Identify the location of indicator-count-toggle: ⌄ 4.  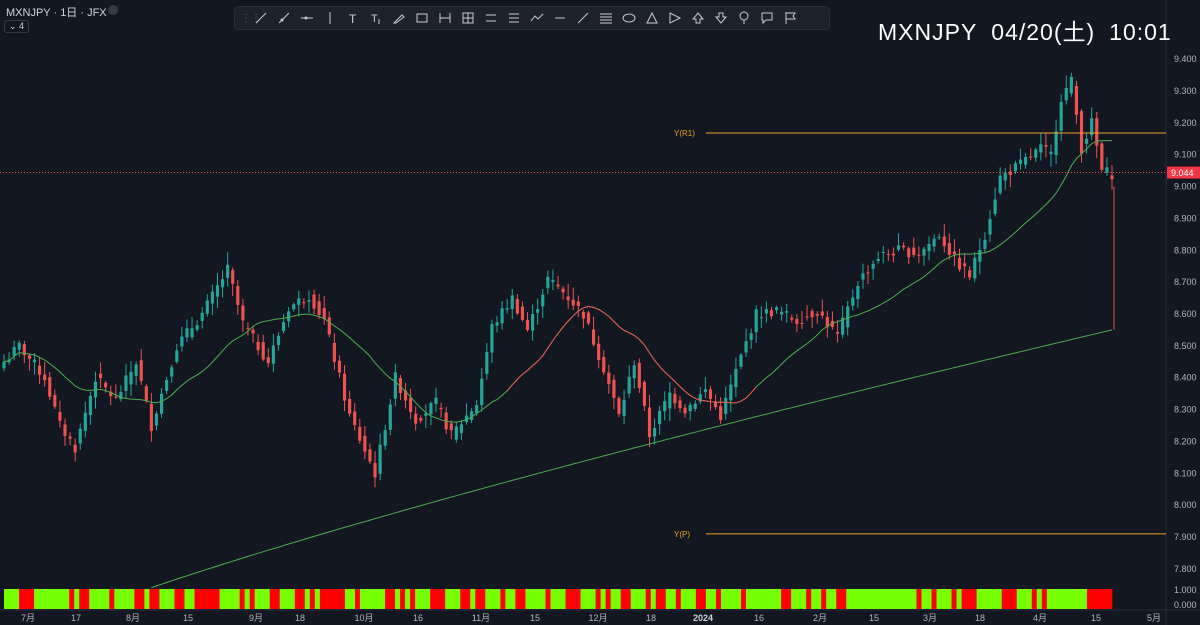
(17, 26).